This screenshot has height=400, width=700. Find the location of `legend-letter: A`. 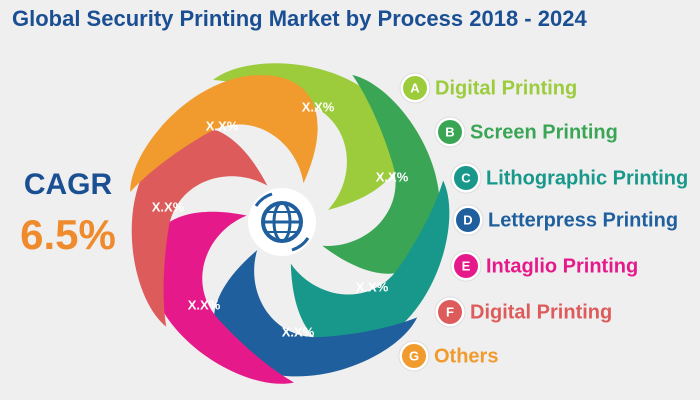

legend-letter: A is located at coordinates (415, 87).